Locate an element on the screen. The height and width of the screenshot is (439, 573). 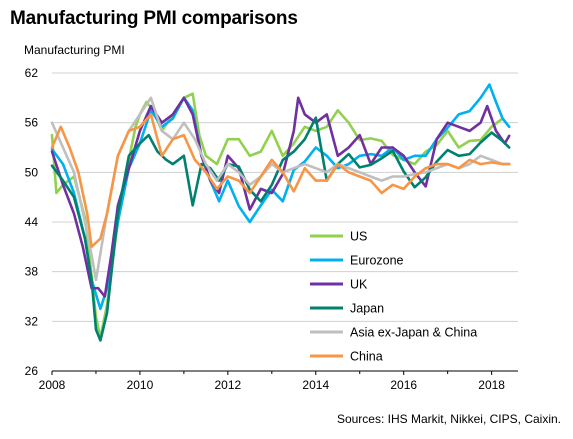
y-tick-label: 62 is located at coordinates (32, 73).